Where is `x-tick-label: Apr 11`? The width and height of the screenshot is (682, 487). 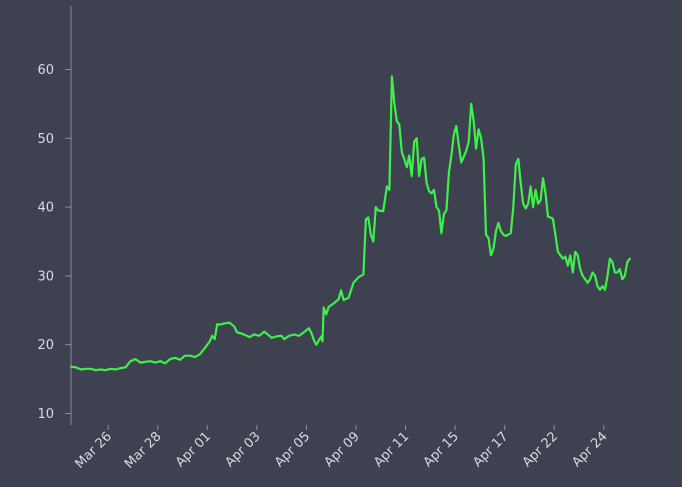
x-tick-label: Apr 11 is located at coordinates (391, 449).